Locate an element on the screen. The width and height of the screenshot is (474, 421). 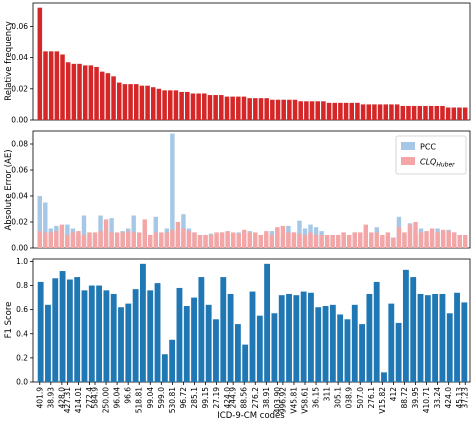
x-tick-label: 276.1 is located at coordinates (371, 398).